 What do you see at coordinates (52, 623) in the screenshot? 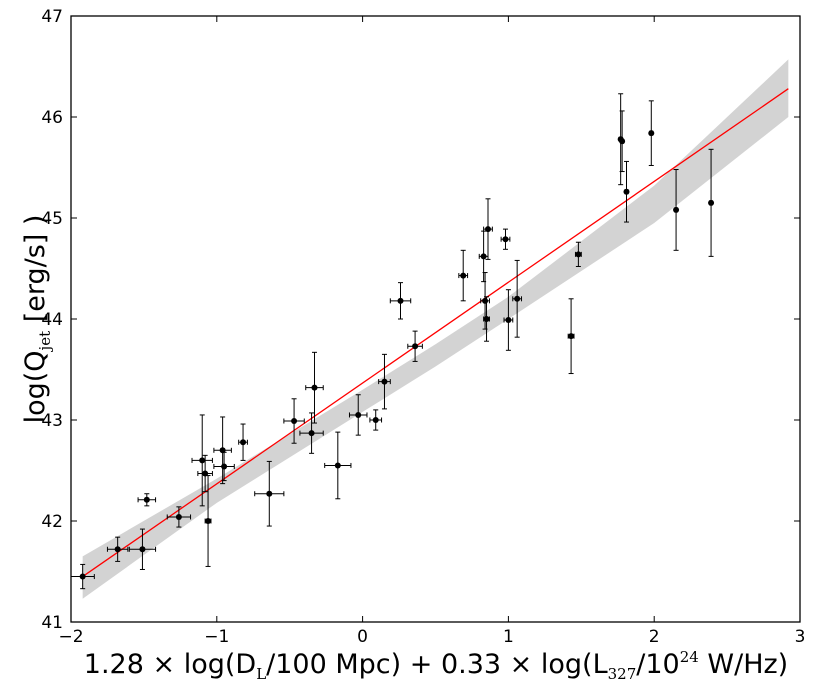
I see `y-tick-label: 41` at bounding box center [52, 623].